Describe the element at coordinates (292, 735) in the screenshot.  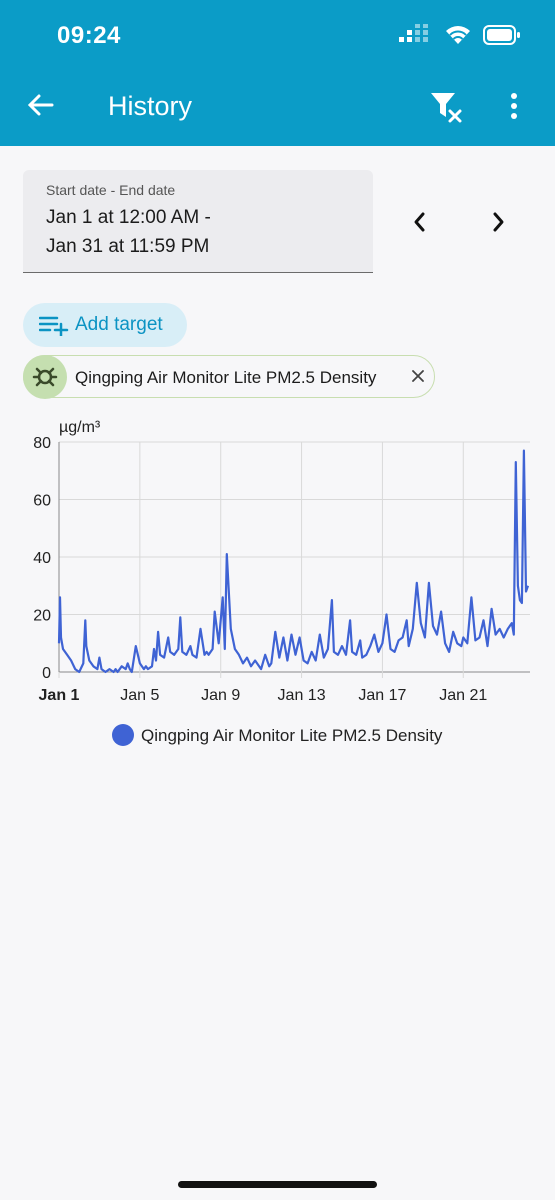
I see `legend-label: Qingping Air Monitor Lite PM2.5 Density` at that location.